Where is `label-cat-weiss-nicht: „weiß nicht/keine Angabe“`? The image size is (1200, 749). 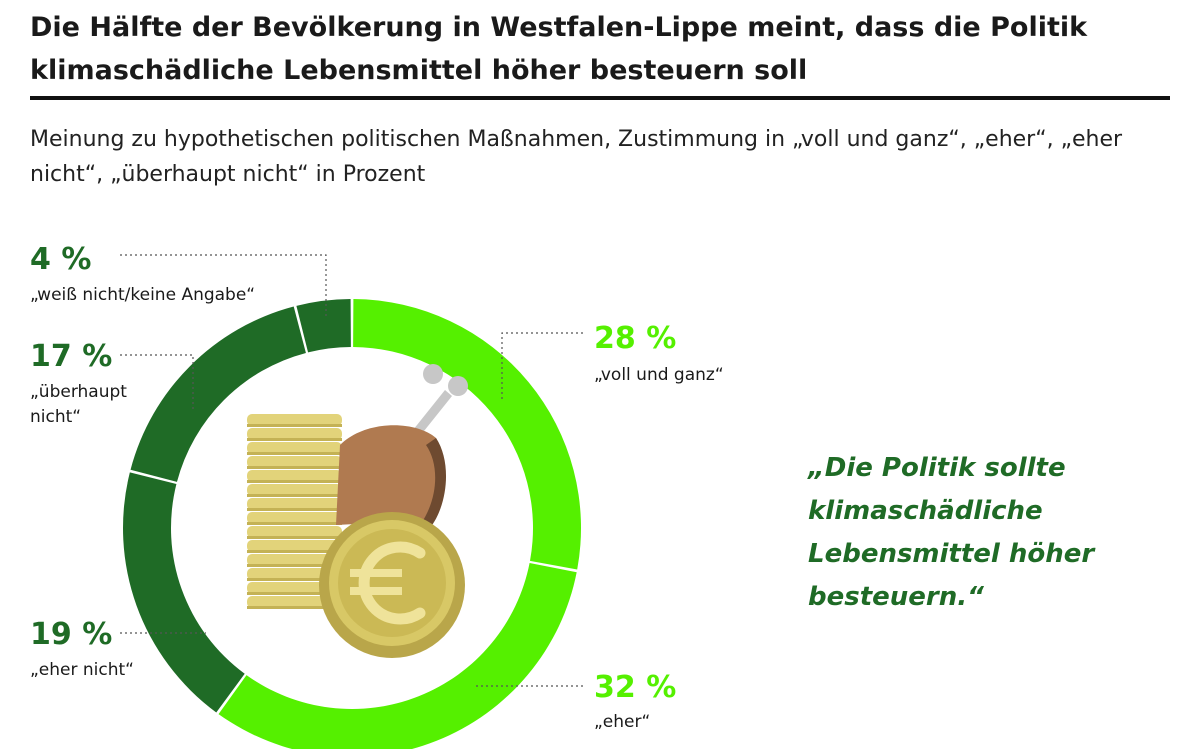
label-cat-weiss-nicht: „weiß nicht/keine Angabe“ is located at coordinates (143, 295).